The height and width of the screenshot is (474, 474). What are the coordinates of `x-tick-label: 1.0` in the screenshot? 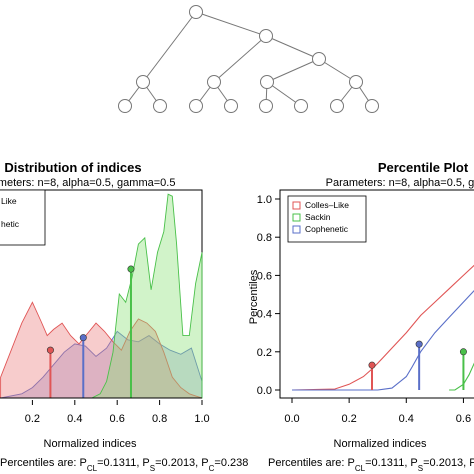 It's located at (201, 419).